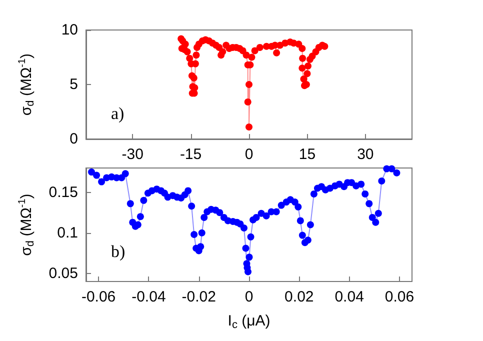  What do you see at coordinates (399, 297) in the screenshot?
I see `x-tick-label: 0.06` at bounding box center [399, 297].